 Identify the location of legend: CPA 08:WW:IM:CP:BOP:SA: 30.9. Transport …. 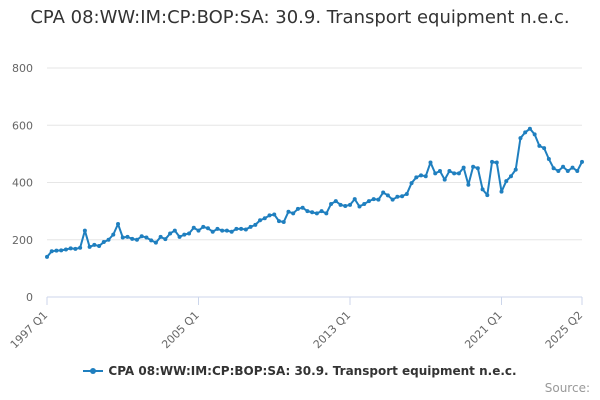
(300, 371).